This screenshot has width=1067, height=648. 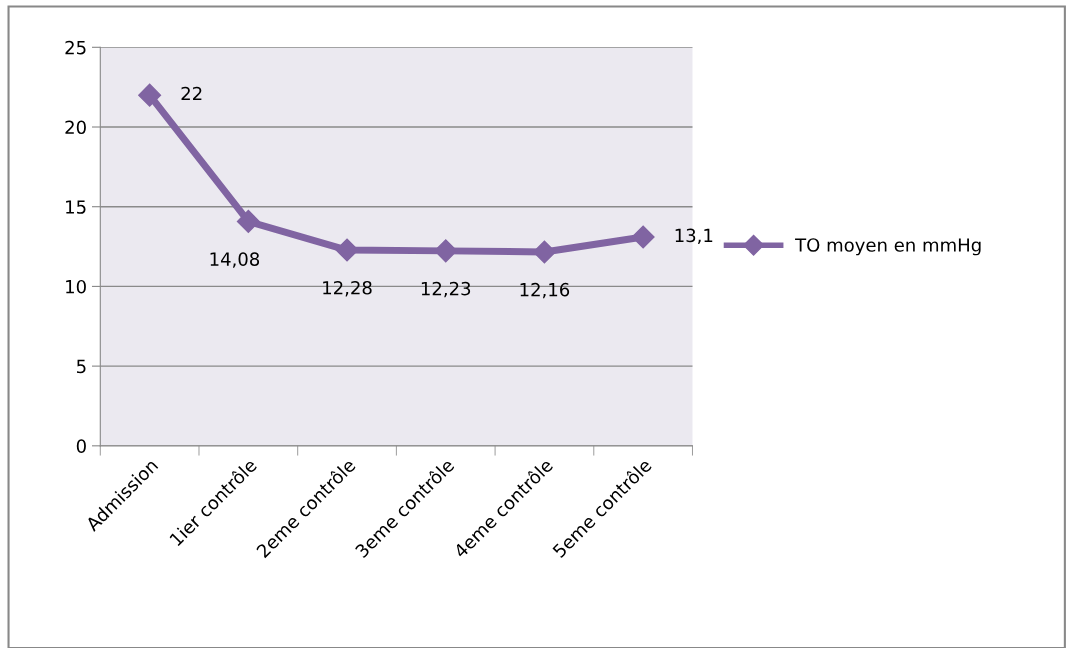 What do you see at coordinates (76, 286) in the screenshot?
I see `y-tick-label: 10` at bounding box center [76, 286].